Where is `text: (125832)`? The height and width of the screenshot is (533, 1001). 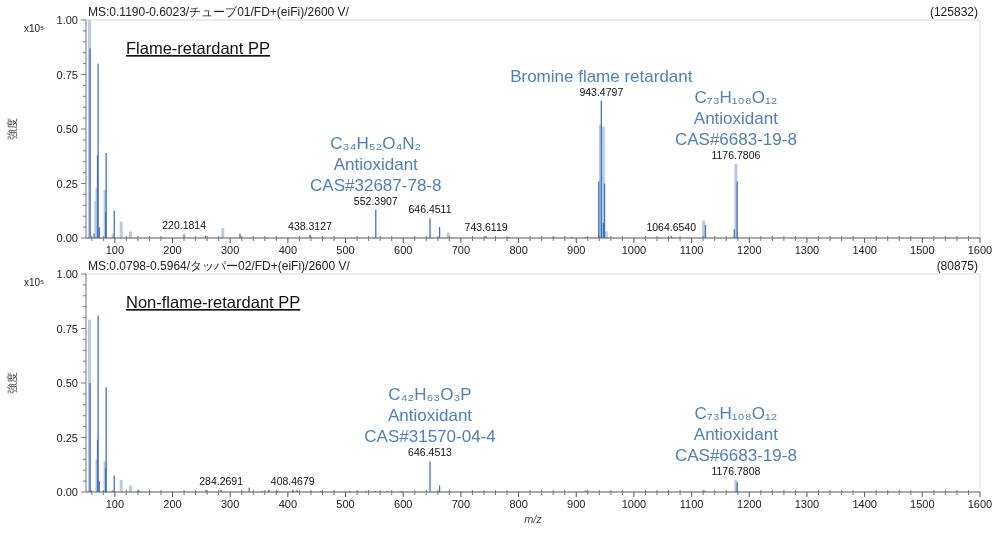
text: (125832) is located at coordinates (953, 12).